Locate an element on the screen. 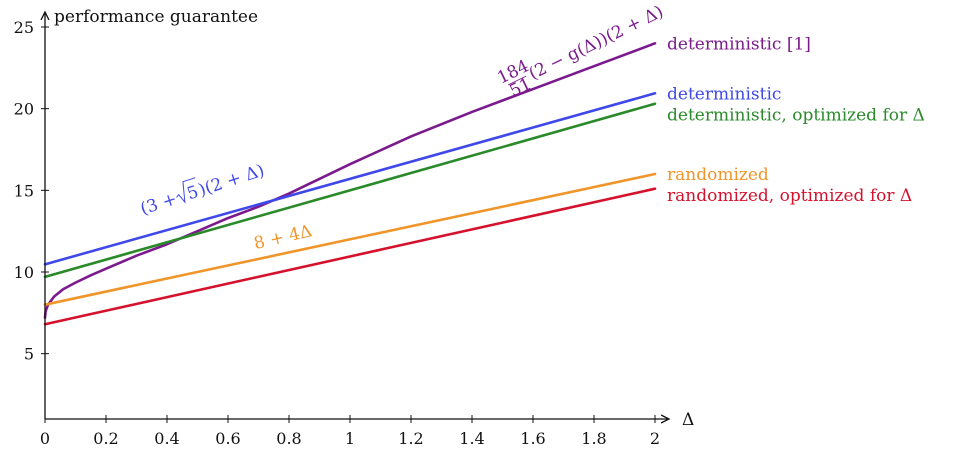 This screenshot has width=970, height=457. sqrt-sign is located at coordinates (186, 190).